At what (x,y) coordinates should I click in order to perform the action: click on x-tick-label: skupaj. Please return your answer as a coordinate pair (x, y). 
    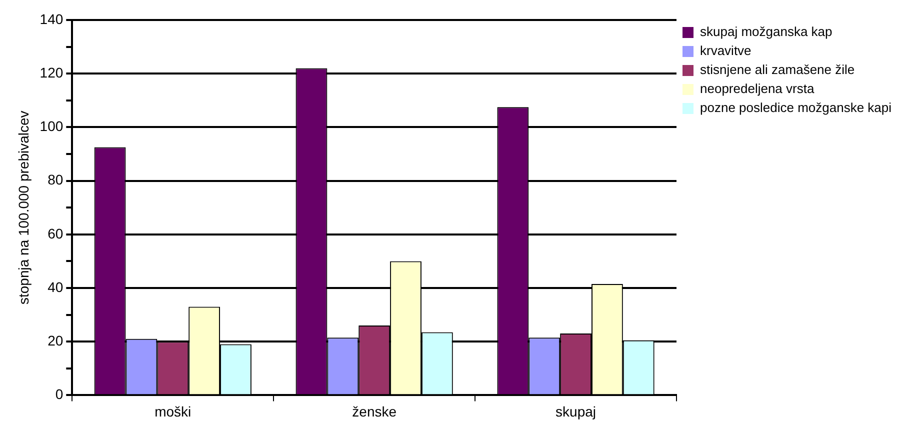
    Looking at the image, I should click on (576, 411).